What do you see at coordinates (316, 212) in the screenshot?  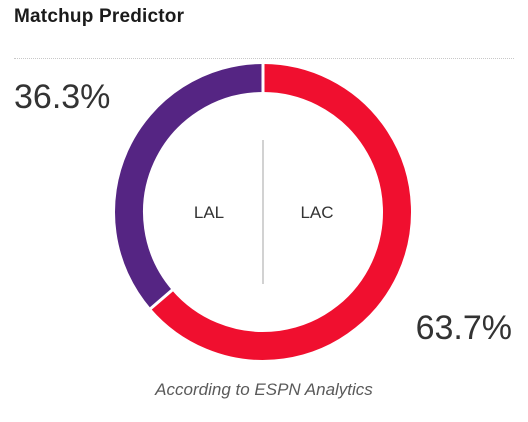 I see `center-label-lac: LAC` at bounding box center [316, 212].